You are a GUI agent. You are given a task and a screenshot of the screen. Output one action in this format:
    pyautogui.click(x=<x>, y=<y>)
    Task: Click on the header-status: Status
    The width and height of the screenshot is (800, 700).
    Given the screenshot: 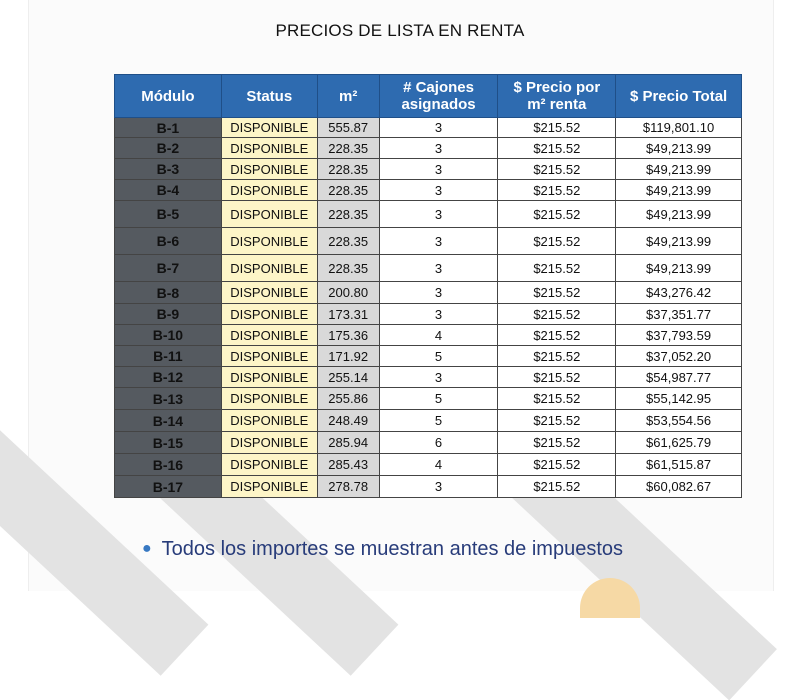 What is the action you would take?
    pyautogui.click(x=269, y=96)
    